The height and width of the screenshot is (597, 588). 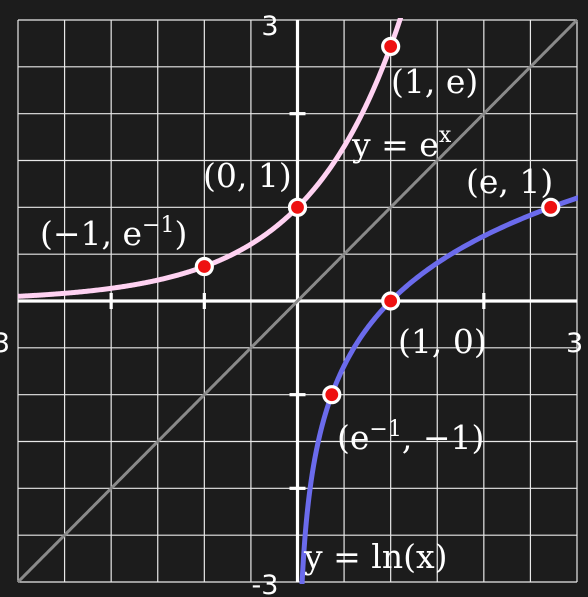 What do you see at coordinates (269, 26) in the screenshot?
I see `y-max-label: 3` at bounding box center [269, 26].